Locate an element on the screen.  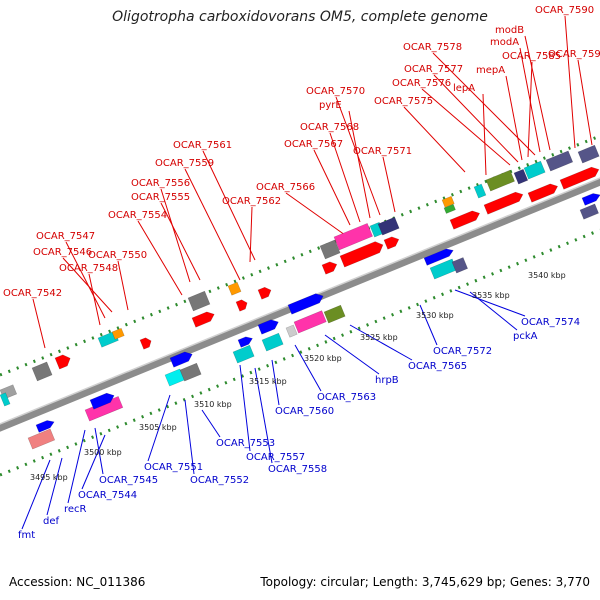
gene-label-forward: OCAR_7570 is located at coordinates (335, 91).